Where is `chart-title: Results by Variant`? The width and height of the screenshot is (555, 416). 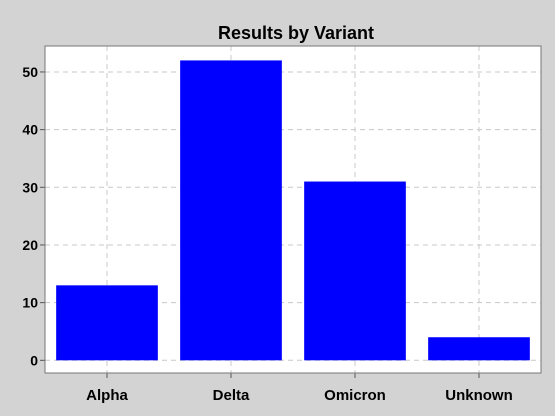
chart-title: Results by Variant is located at coordinates (296, 33).